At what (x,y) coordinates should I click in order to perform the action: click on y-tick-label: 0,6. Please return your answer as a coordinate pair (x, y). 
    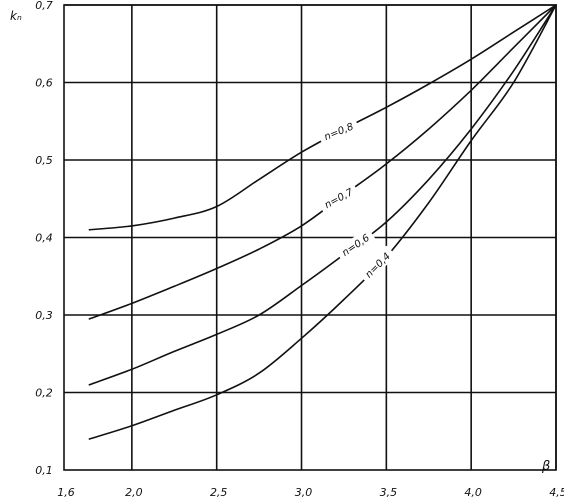
    Looking at the image, I should click on (44, 83).